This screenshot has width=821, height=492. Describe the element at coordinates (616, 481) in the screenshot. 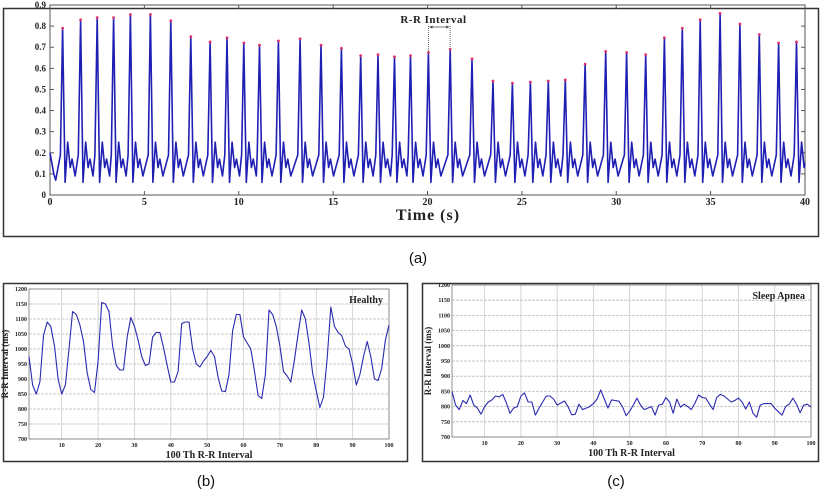

I see `caption-c: (c)` at that location.